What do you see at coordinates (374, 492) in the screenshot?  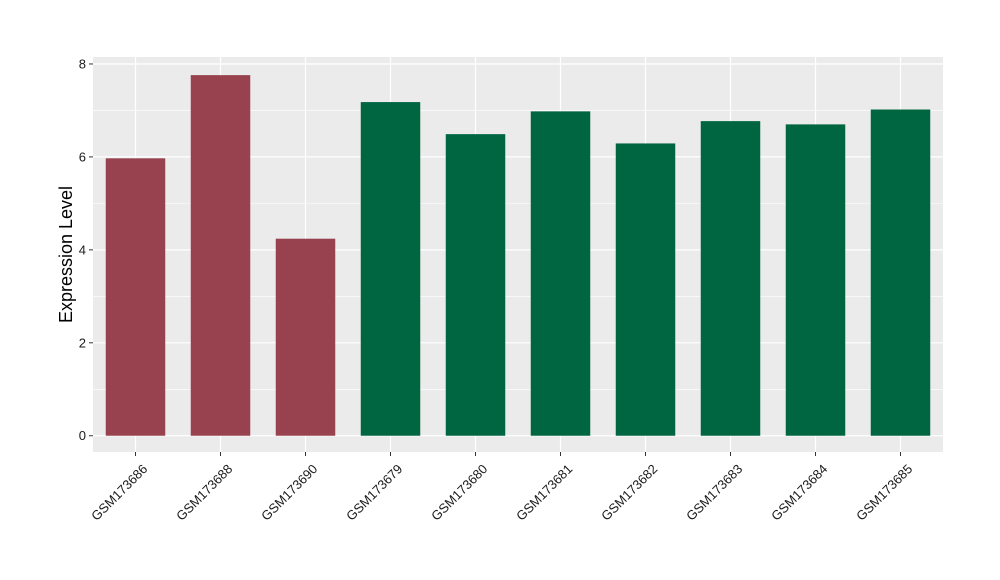 I see `x-tick-label: GSM173679` at bounding box center [374, 492].